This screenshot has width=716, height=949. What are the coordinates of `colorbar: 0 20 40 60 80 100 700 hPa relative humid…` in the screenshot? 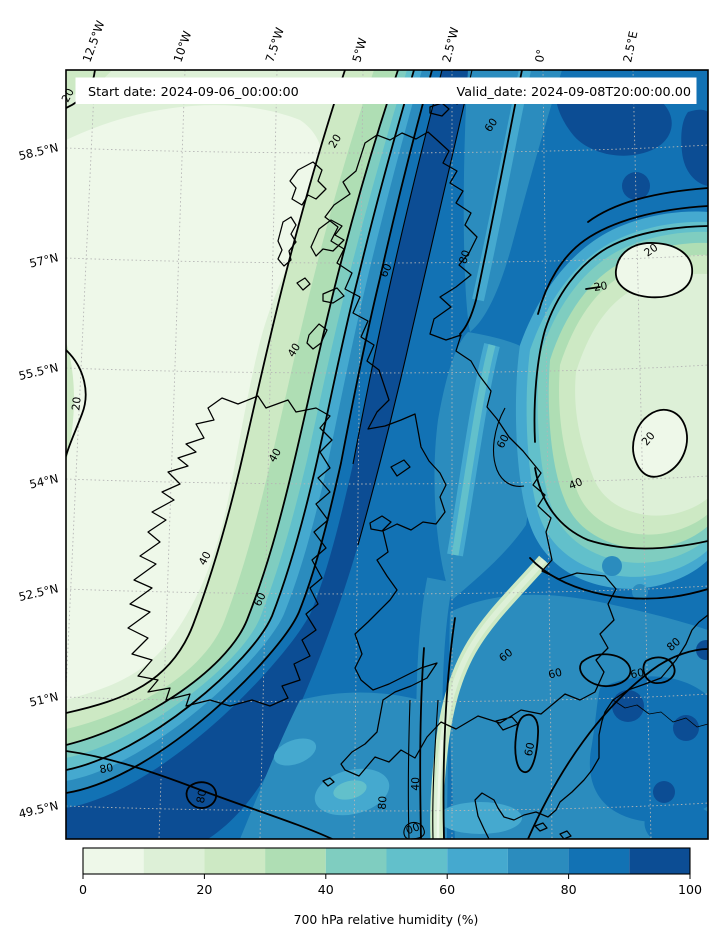 It's located at (390, 887).